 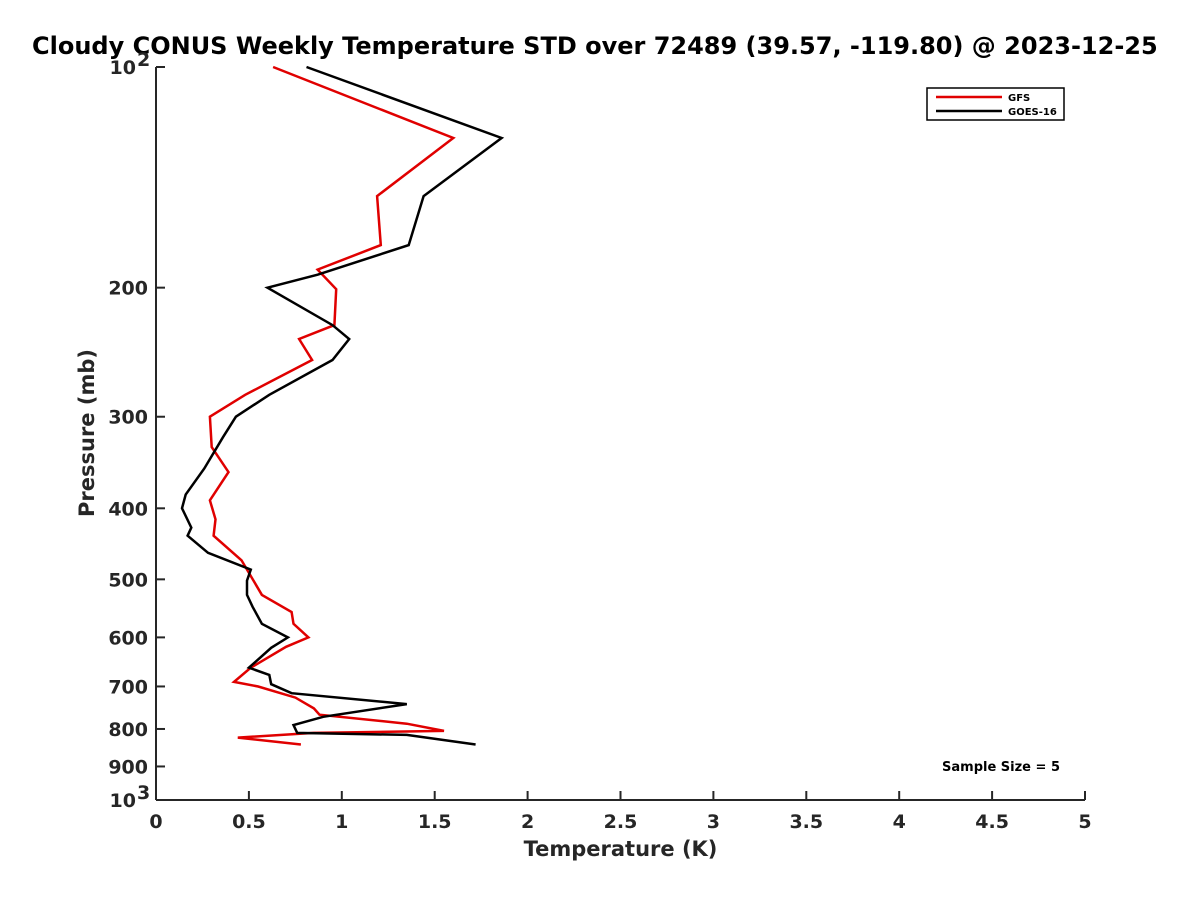 What do you see at coordinates (143, 793) in the screenshot?
I see `y-tick-exponent: 3` at bounding box center [143, 793].